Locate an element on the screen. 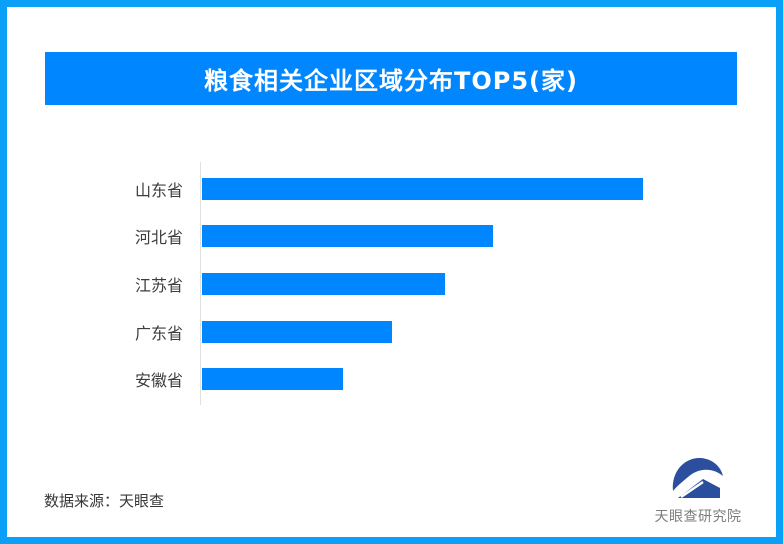 The image size is (783, 544). tianyancha-logo-label: 天眼查研究院 is located at coordinates (698, 517).